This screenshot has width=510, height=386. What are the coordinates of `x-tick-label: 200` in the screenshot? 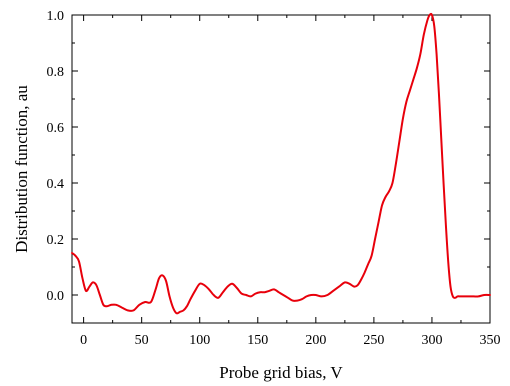 It's located at (315, 340).